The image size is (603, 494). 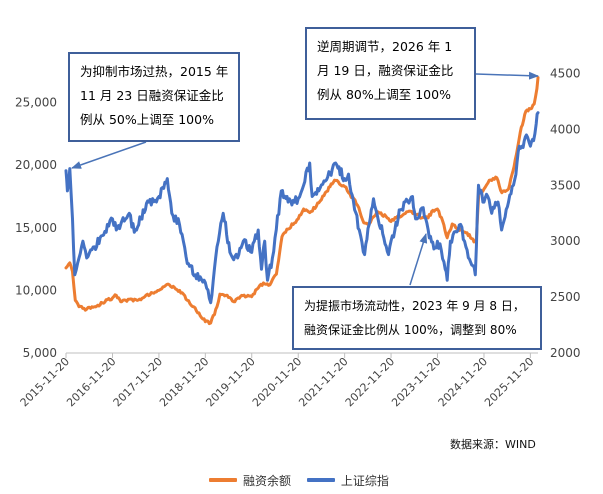 What do you see at coordinates (384, 94) in the screenshot?
I see `annotation-line: 例从 80%上调至 100%` at bounding box center [384, 94].